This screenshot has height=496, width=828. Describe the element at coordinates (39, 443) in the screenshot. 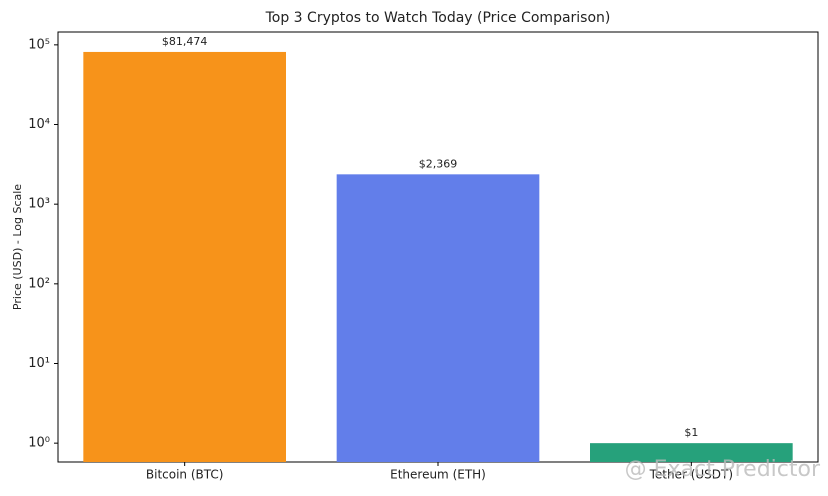

I see `y-tick-label: 10⁰` at that location.